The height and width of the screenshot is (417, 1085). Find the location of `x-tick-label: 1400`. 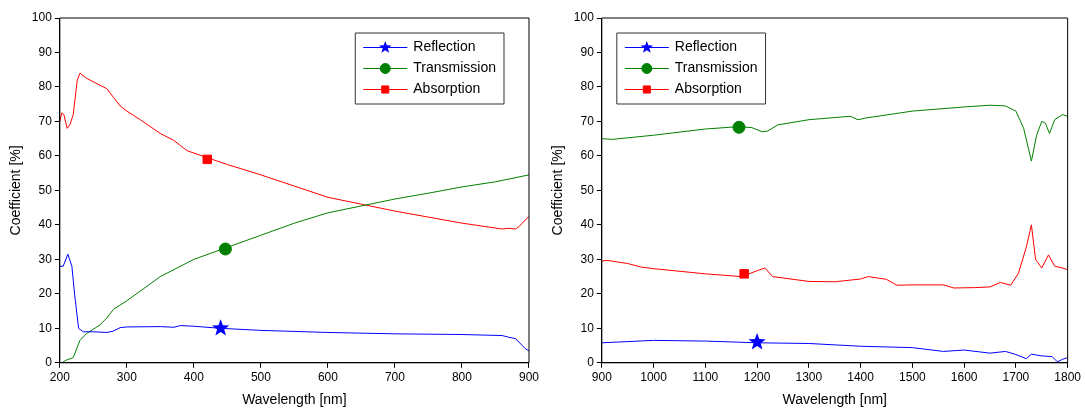

x-tick-label: 1400 is located at coordinates (861, 377).